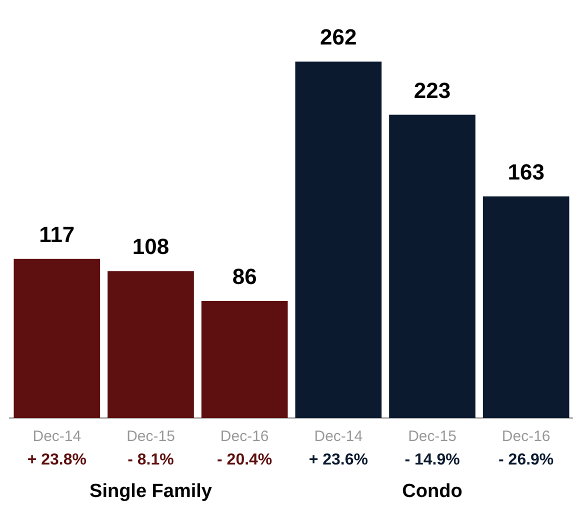 The height and width of the screenshot is (516, 573). What do you see at coordinates (526, 459) in the screenshot?
I see `text: - 26.9%` at bounding box center [526, 459].